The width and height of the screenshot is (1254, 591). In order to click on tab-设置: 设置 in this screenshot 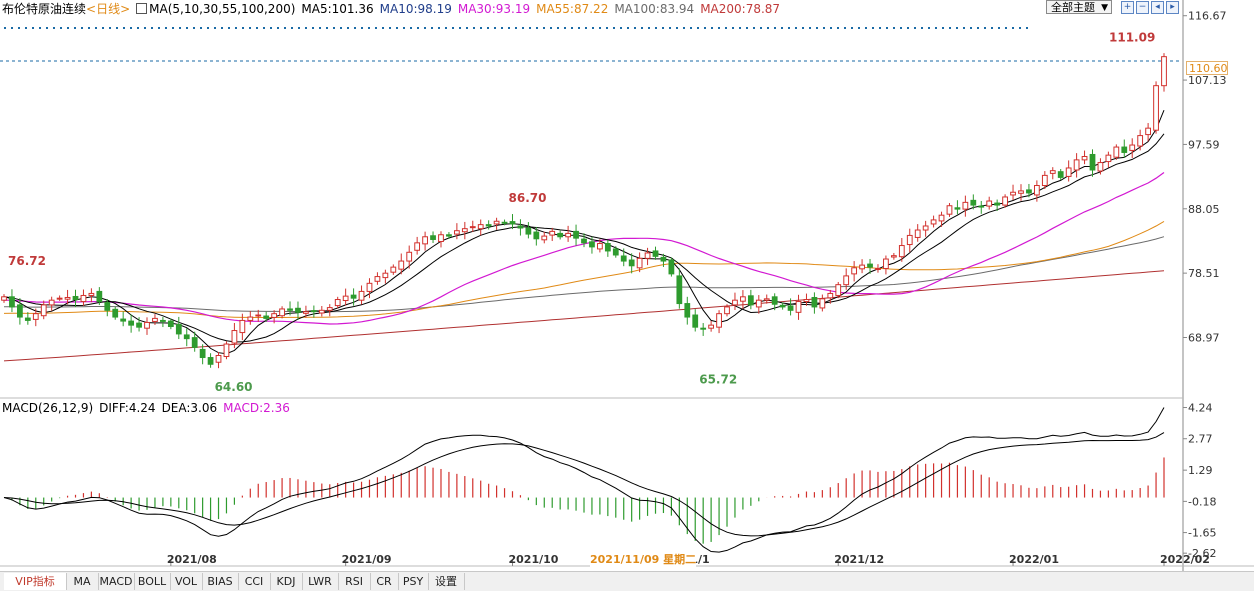, I will do `click(446, 581)`.